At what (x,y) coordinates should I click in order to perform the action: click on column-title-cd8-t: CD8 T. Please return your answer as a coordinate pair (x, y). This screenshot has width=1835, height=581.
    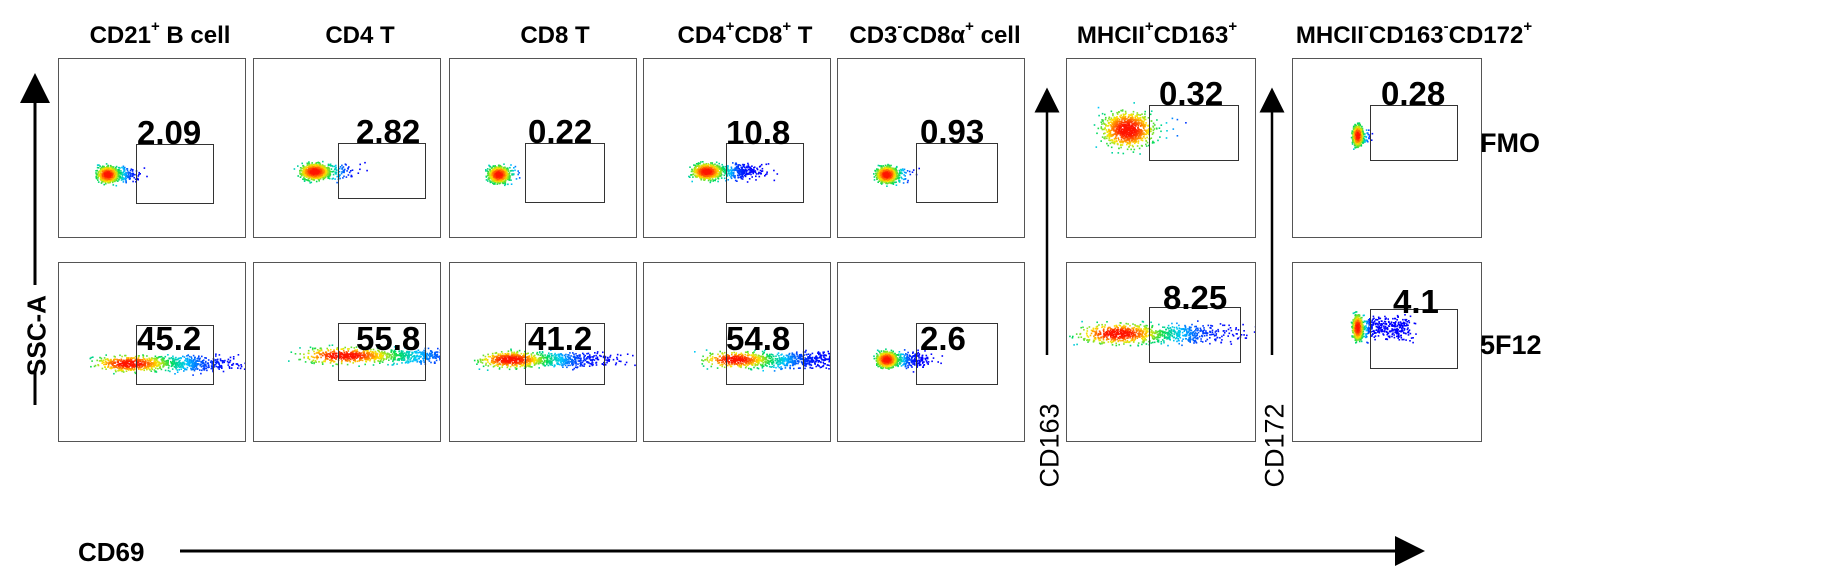
    Looking at the image, I should click on (555, 35).